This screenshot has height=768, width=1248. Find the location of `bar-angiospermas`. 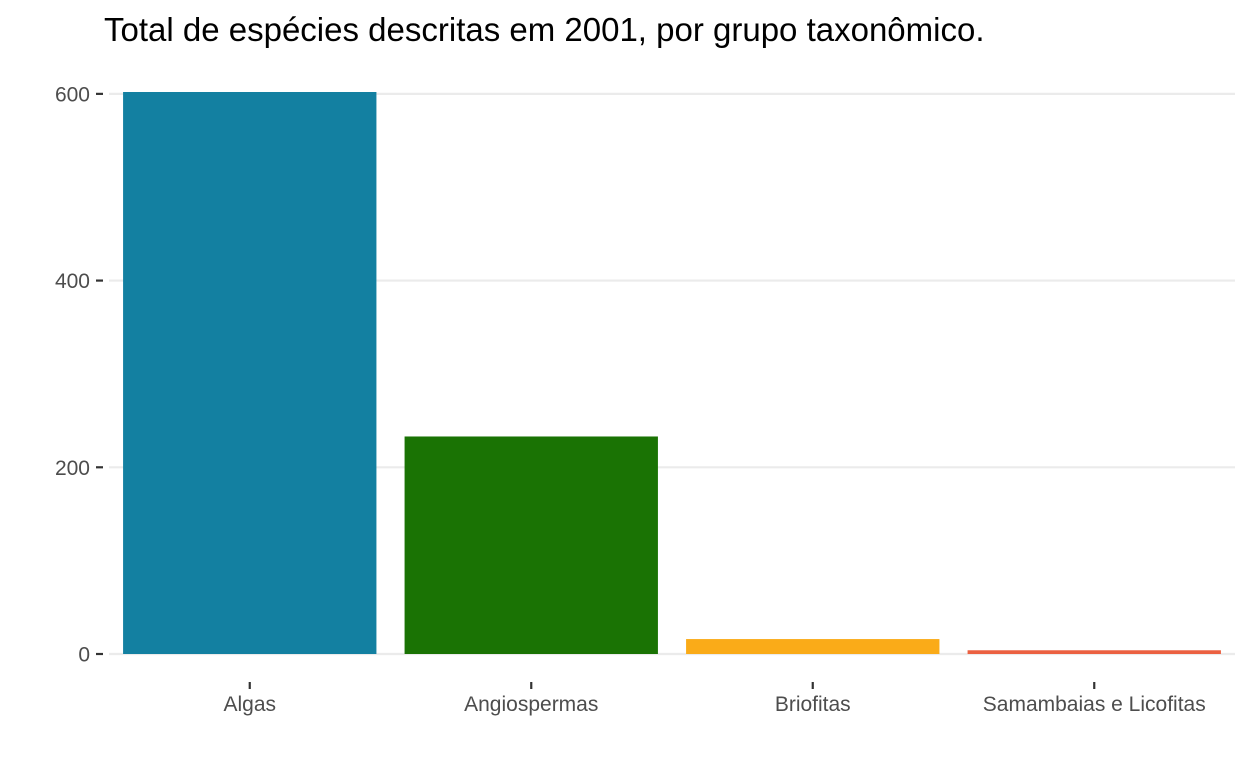

bar-angiospermas is located at coordinates (531, 545).